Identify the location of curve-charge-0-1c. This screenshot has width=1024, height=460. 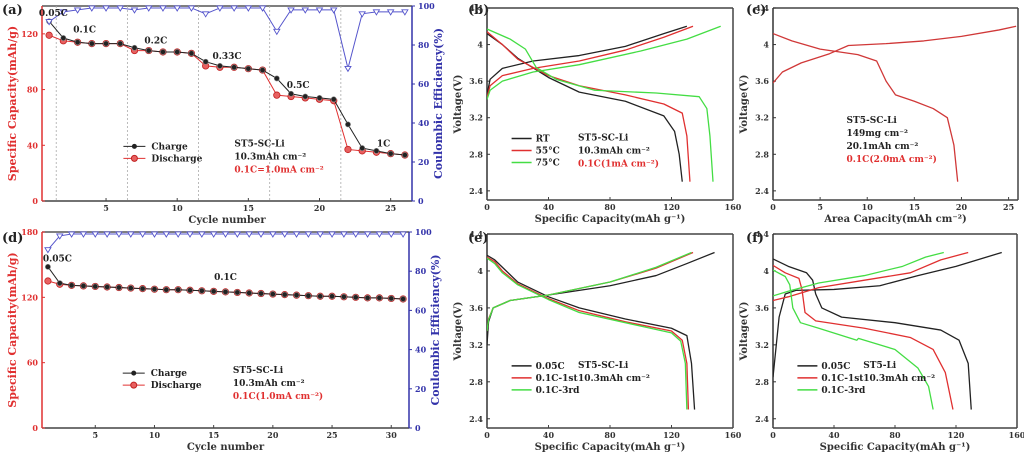
(895, 54).